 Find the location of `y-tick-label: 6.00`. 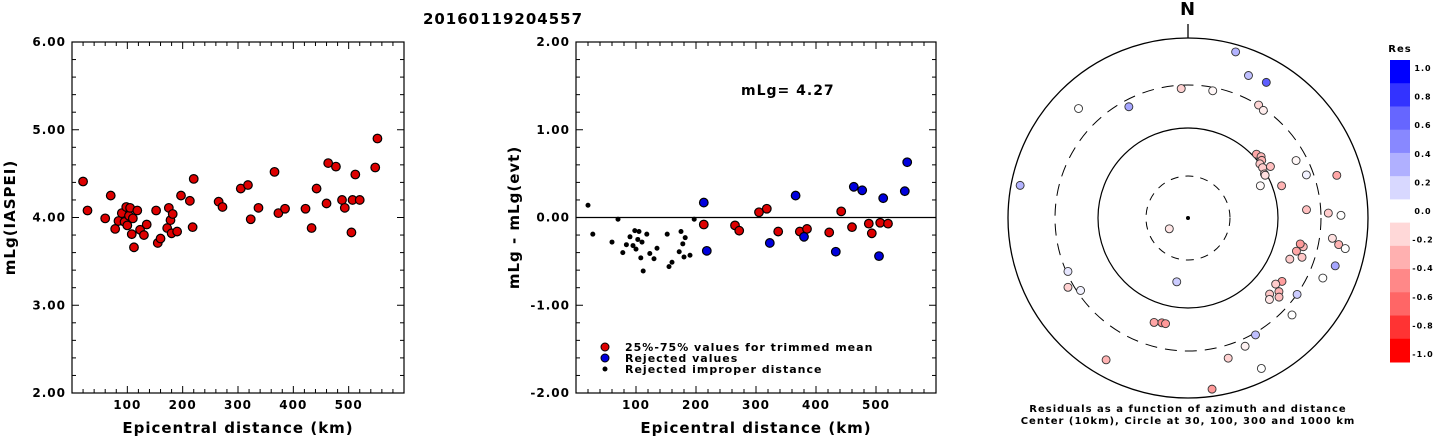

y-tick-label: 6.00 is located at coordinates (49, 42).